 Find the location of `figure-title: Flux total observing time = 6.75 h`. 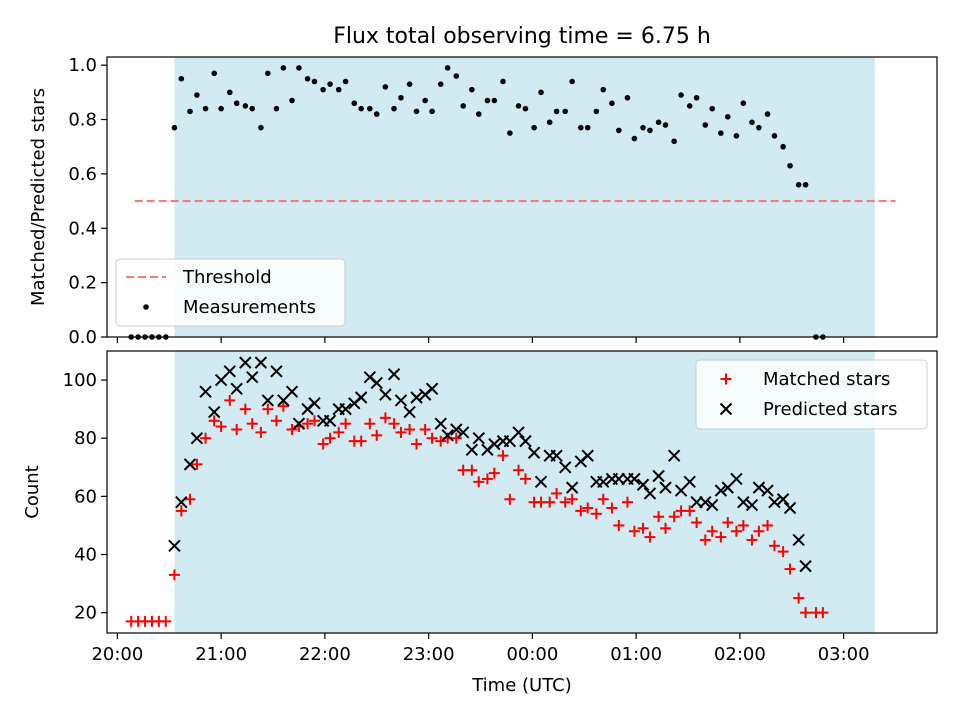

figure-title: Flux total observing time = 6.75 h is located at coordinates (522, 36).